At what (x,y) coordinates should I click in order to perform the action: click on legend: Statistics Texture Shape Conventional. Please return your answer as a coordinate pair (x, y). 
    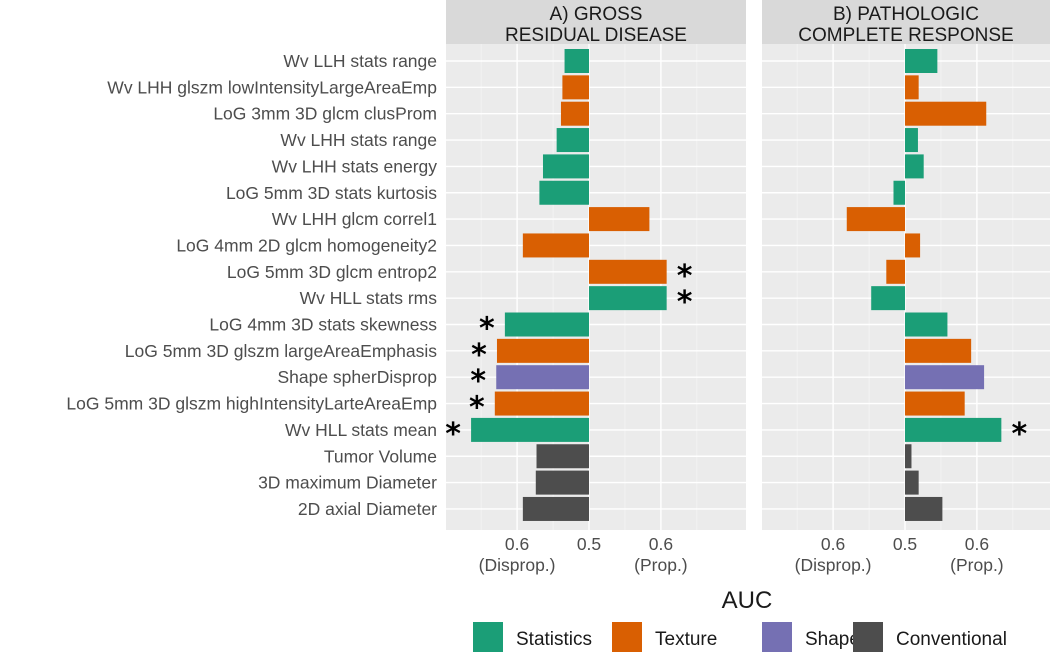
    Looking at the image, I should click on (740, 637).